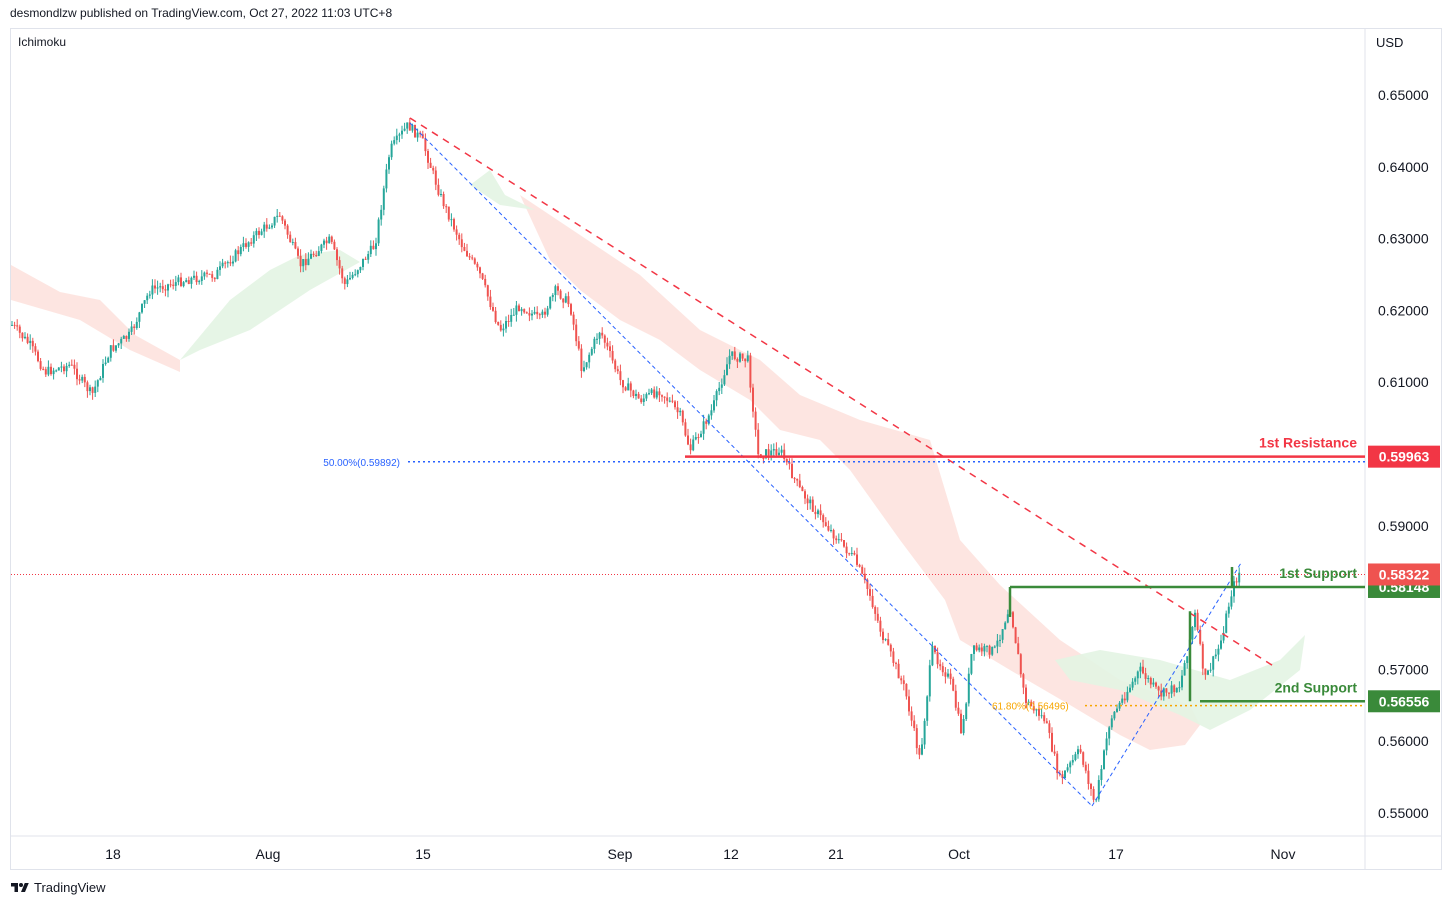 Image resolution: width=1455 pixels, height=907 pixels. What do you see at coordinates (42, 42) in the screenshot?
I see `indicator-label: Ichimoku` at bounding box center [42, 42].